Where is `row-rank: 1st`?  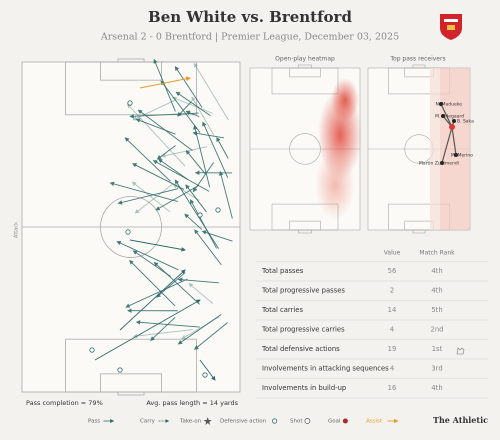 row-rank: 1st is located at coordinates (437, 349).